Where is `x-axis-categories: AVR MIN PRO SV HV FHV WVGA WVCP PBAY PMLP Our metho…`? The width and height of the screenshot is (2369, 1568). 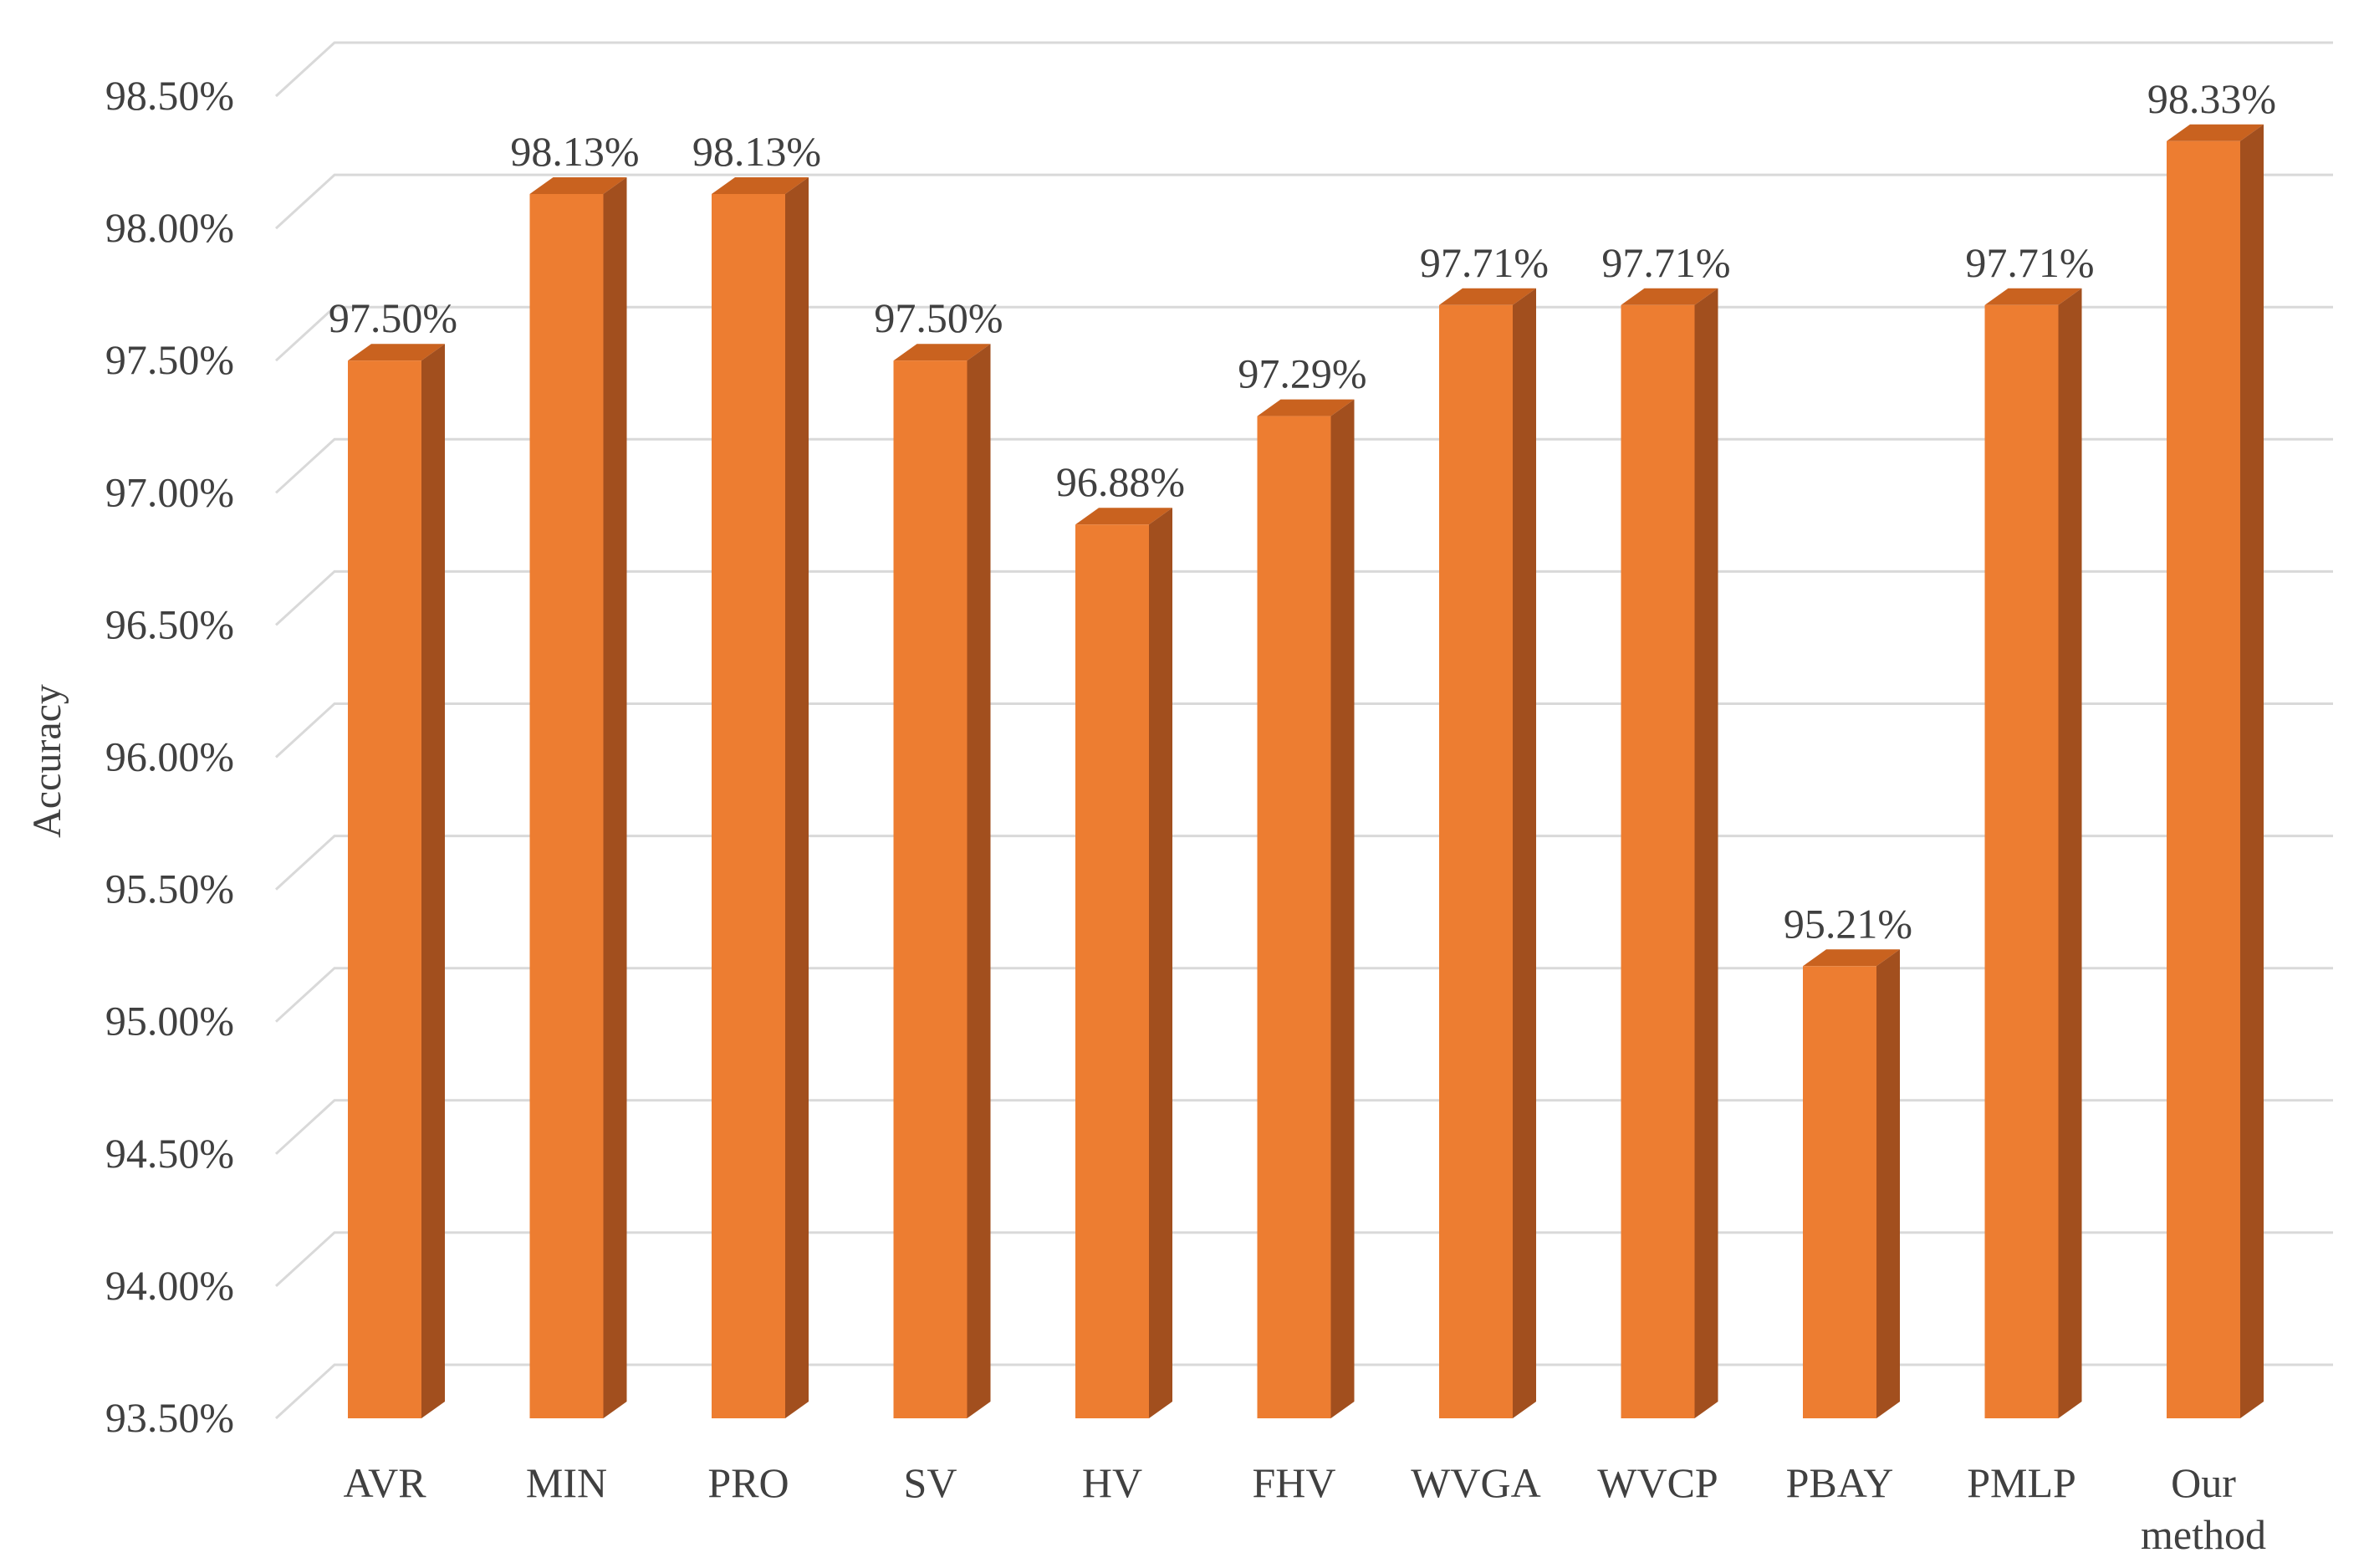
x-axis-categories: AVR MIN PRO SV HV FHV WVGA WVCP PBAY PMLP Our metho… is located at coordinates (1304, 1508).